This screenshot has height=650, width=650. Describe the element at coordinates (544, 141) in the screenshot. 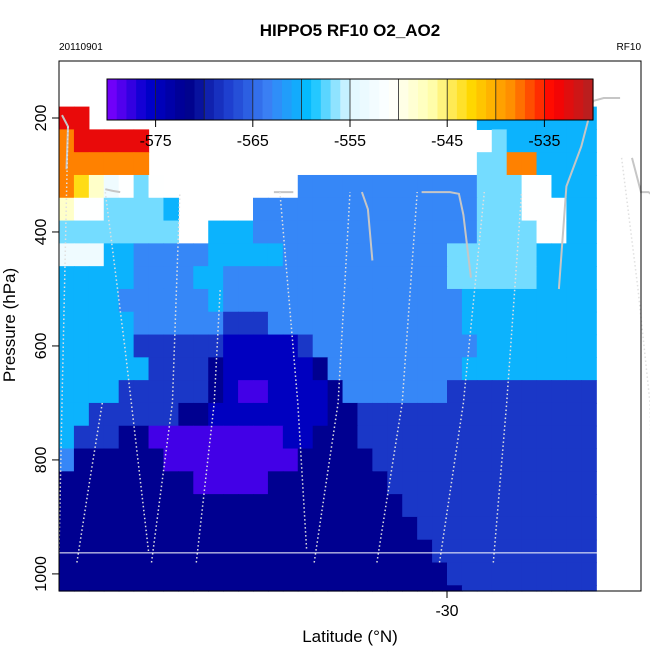

I see `colorbar-tick-label: -535` at that location.